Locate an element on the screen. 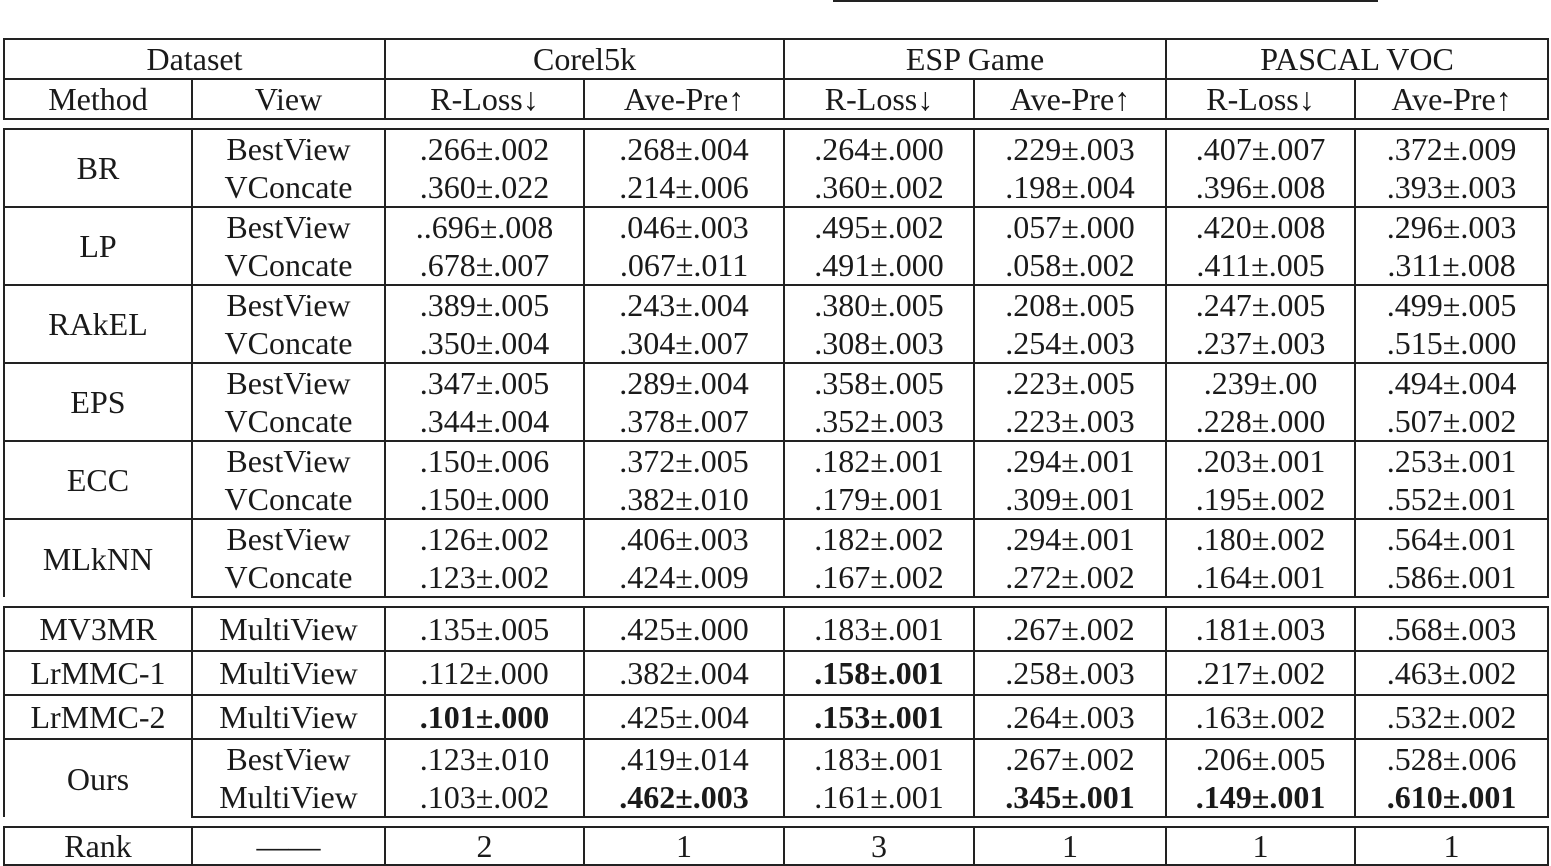 Image resolution: width=1551 pixels, height=866 pixels. metric-cell: .158±.001 is located at coordinates (879, 673).